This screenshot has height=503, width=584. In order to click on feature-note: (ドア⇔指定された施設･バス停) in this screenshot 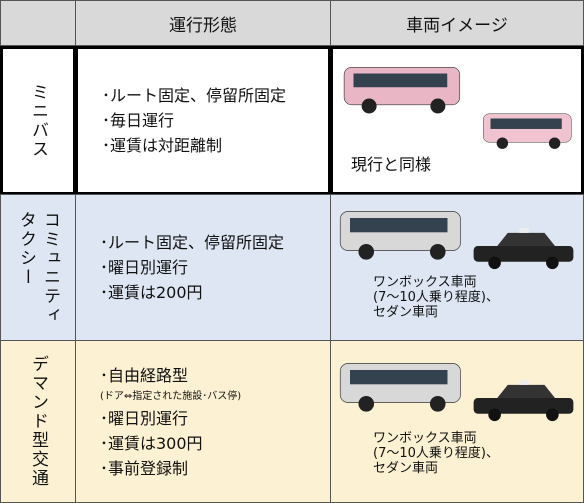, I will do `click(171, 396)`.